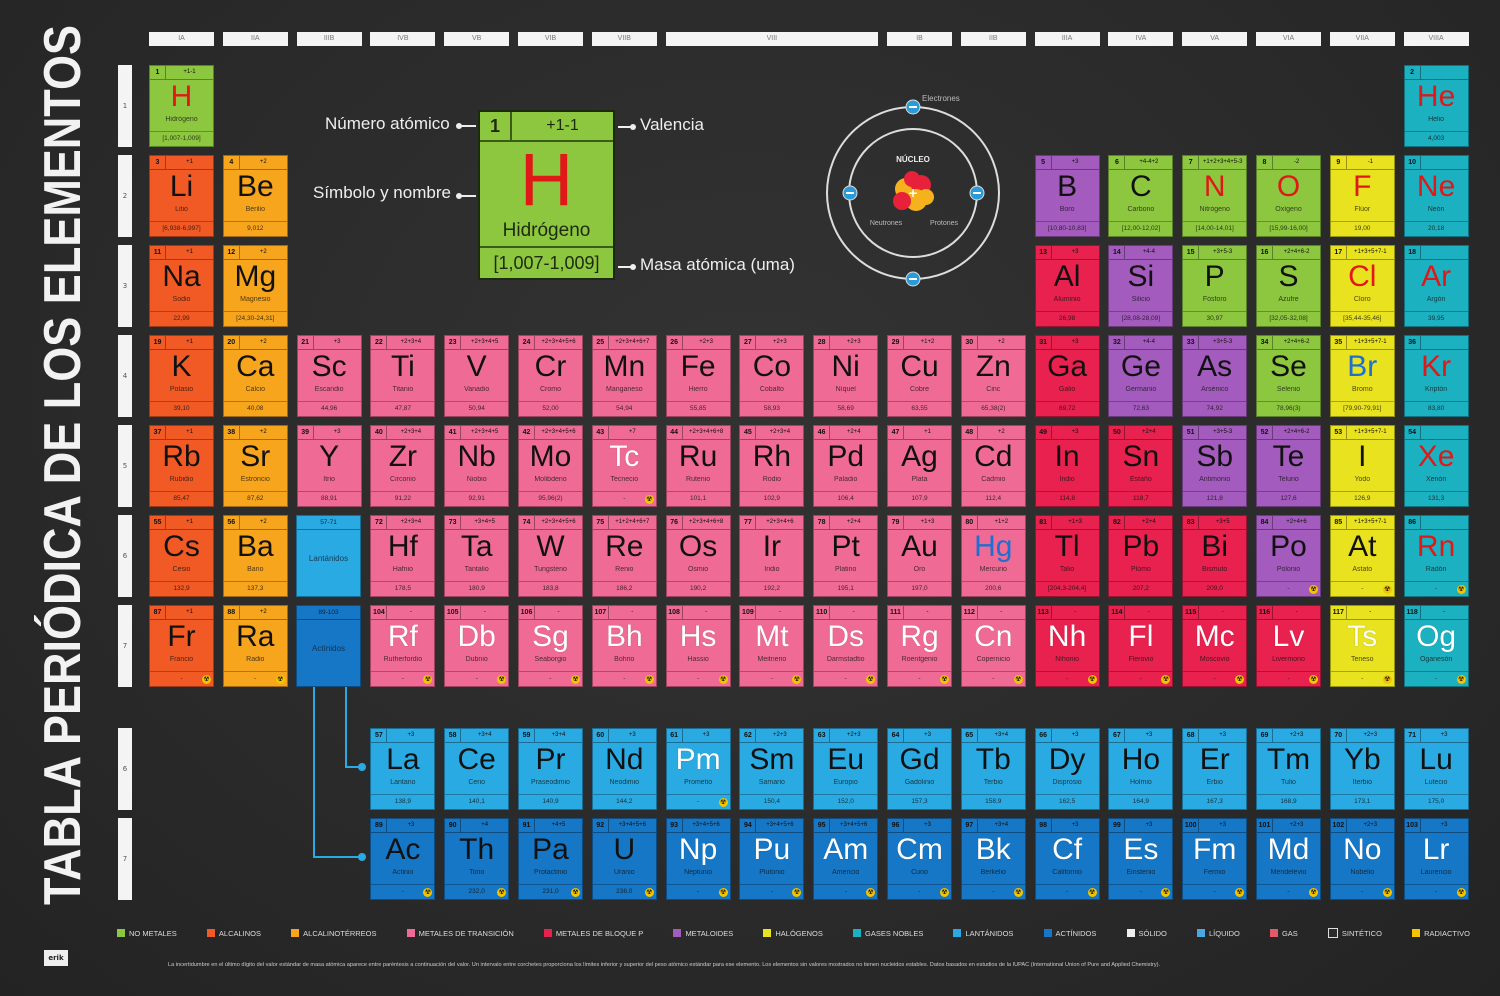 Image resolution: width=1500 pixels, height=996 pixels. What do you see at coordinates (1436, 859) in the screenshot?
I see `element-cell-lr: 103 +3 Lr Laurencio - ☢` at bounding box center [1436, 859].